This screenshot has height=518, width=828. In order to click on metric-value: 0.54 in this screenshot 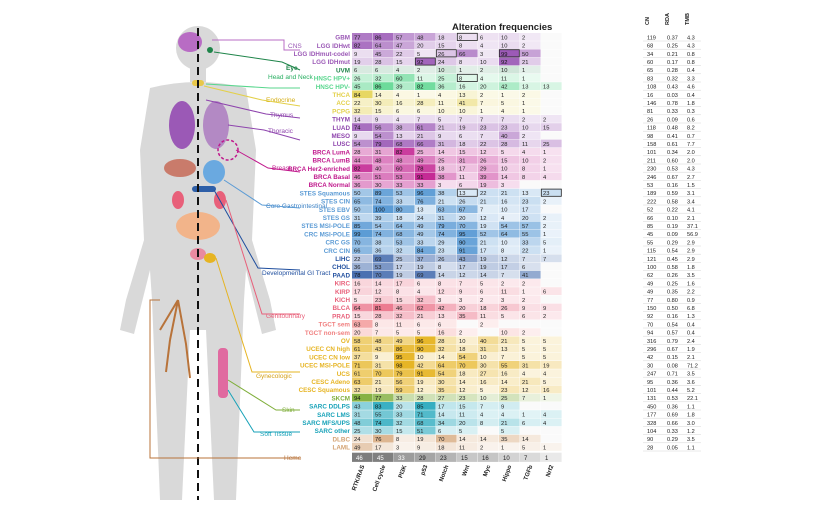, I will do `click(672, 325)`.